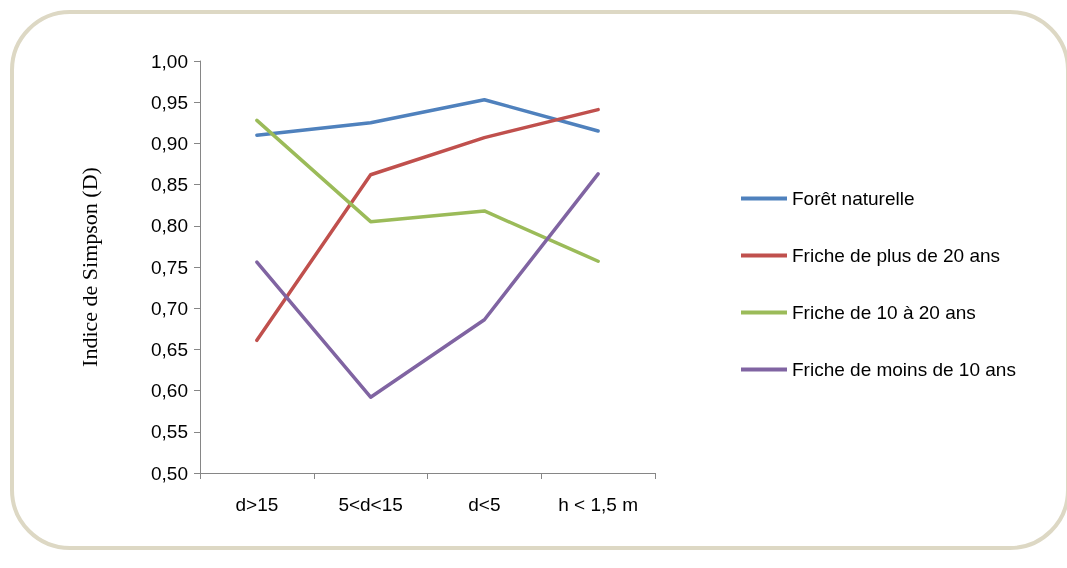 This screenshot has width=1067, height=568. Describe the element at coordinates (169, 349) in the screenshot. I see `y-tick-label: 0,65` at that location.